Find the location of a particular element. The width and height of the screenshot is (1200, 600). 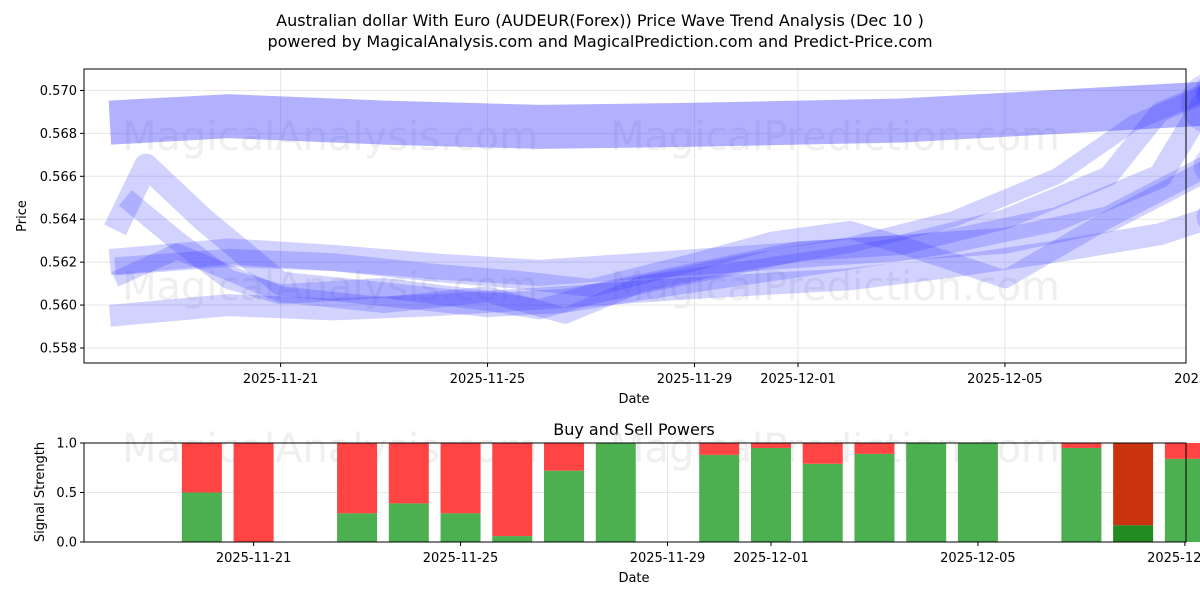

top-y-tick-label: 0.566 is located at coordinates (58, 177).